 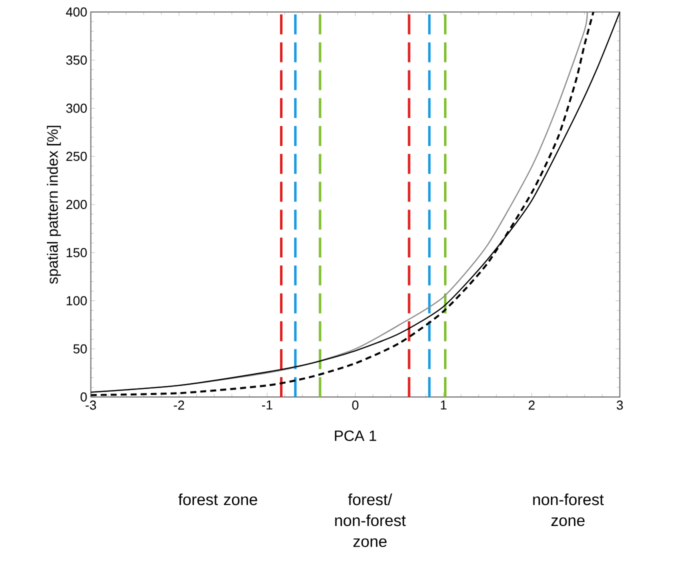 I want to click on x-tick-label: 2, so click(x=531, y=405).